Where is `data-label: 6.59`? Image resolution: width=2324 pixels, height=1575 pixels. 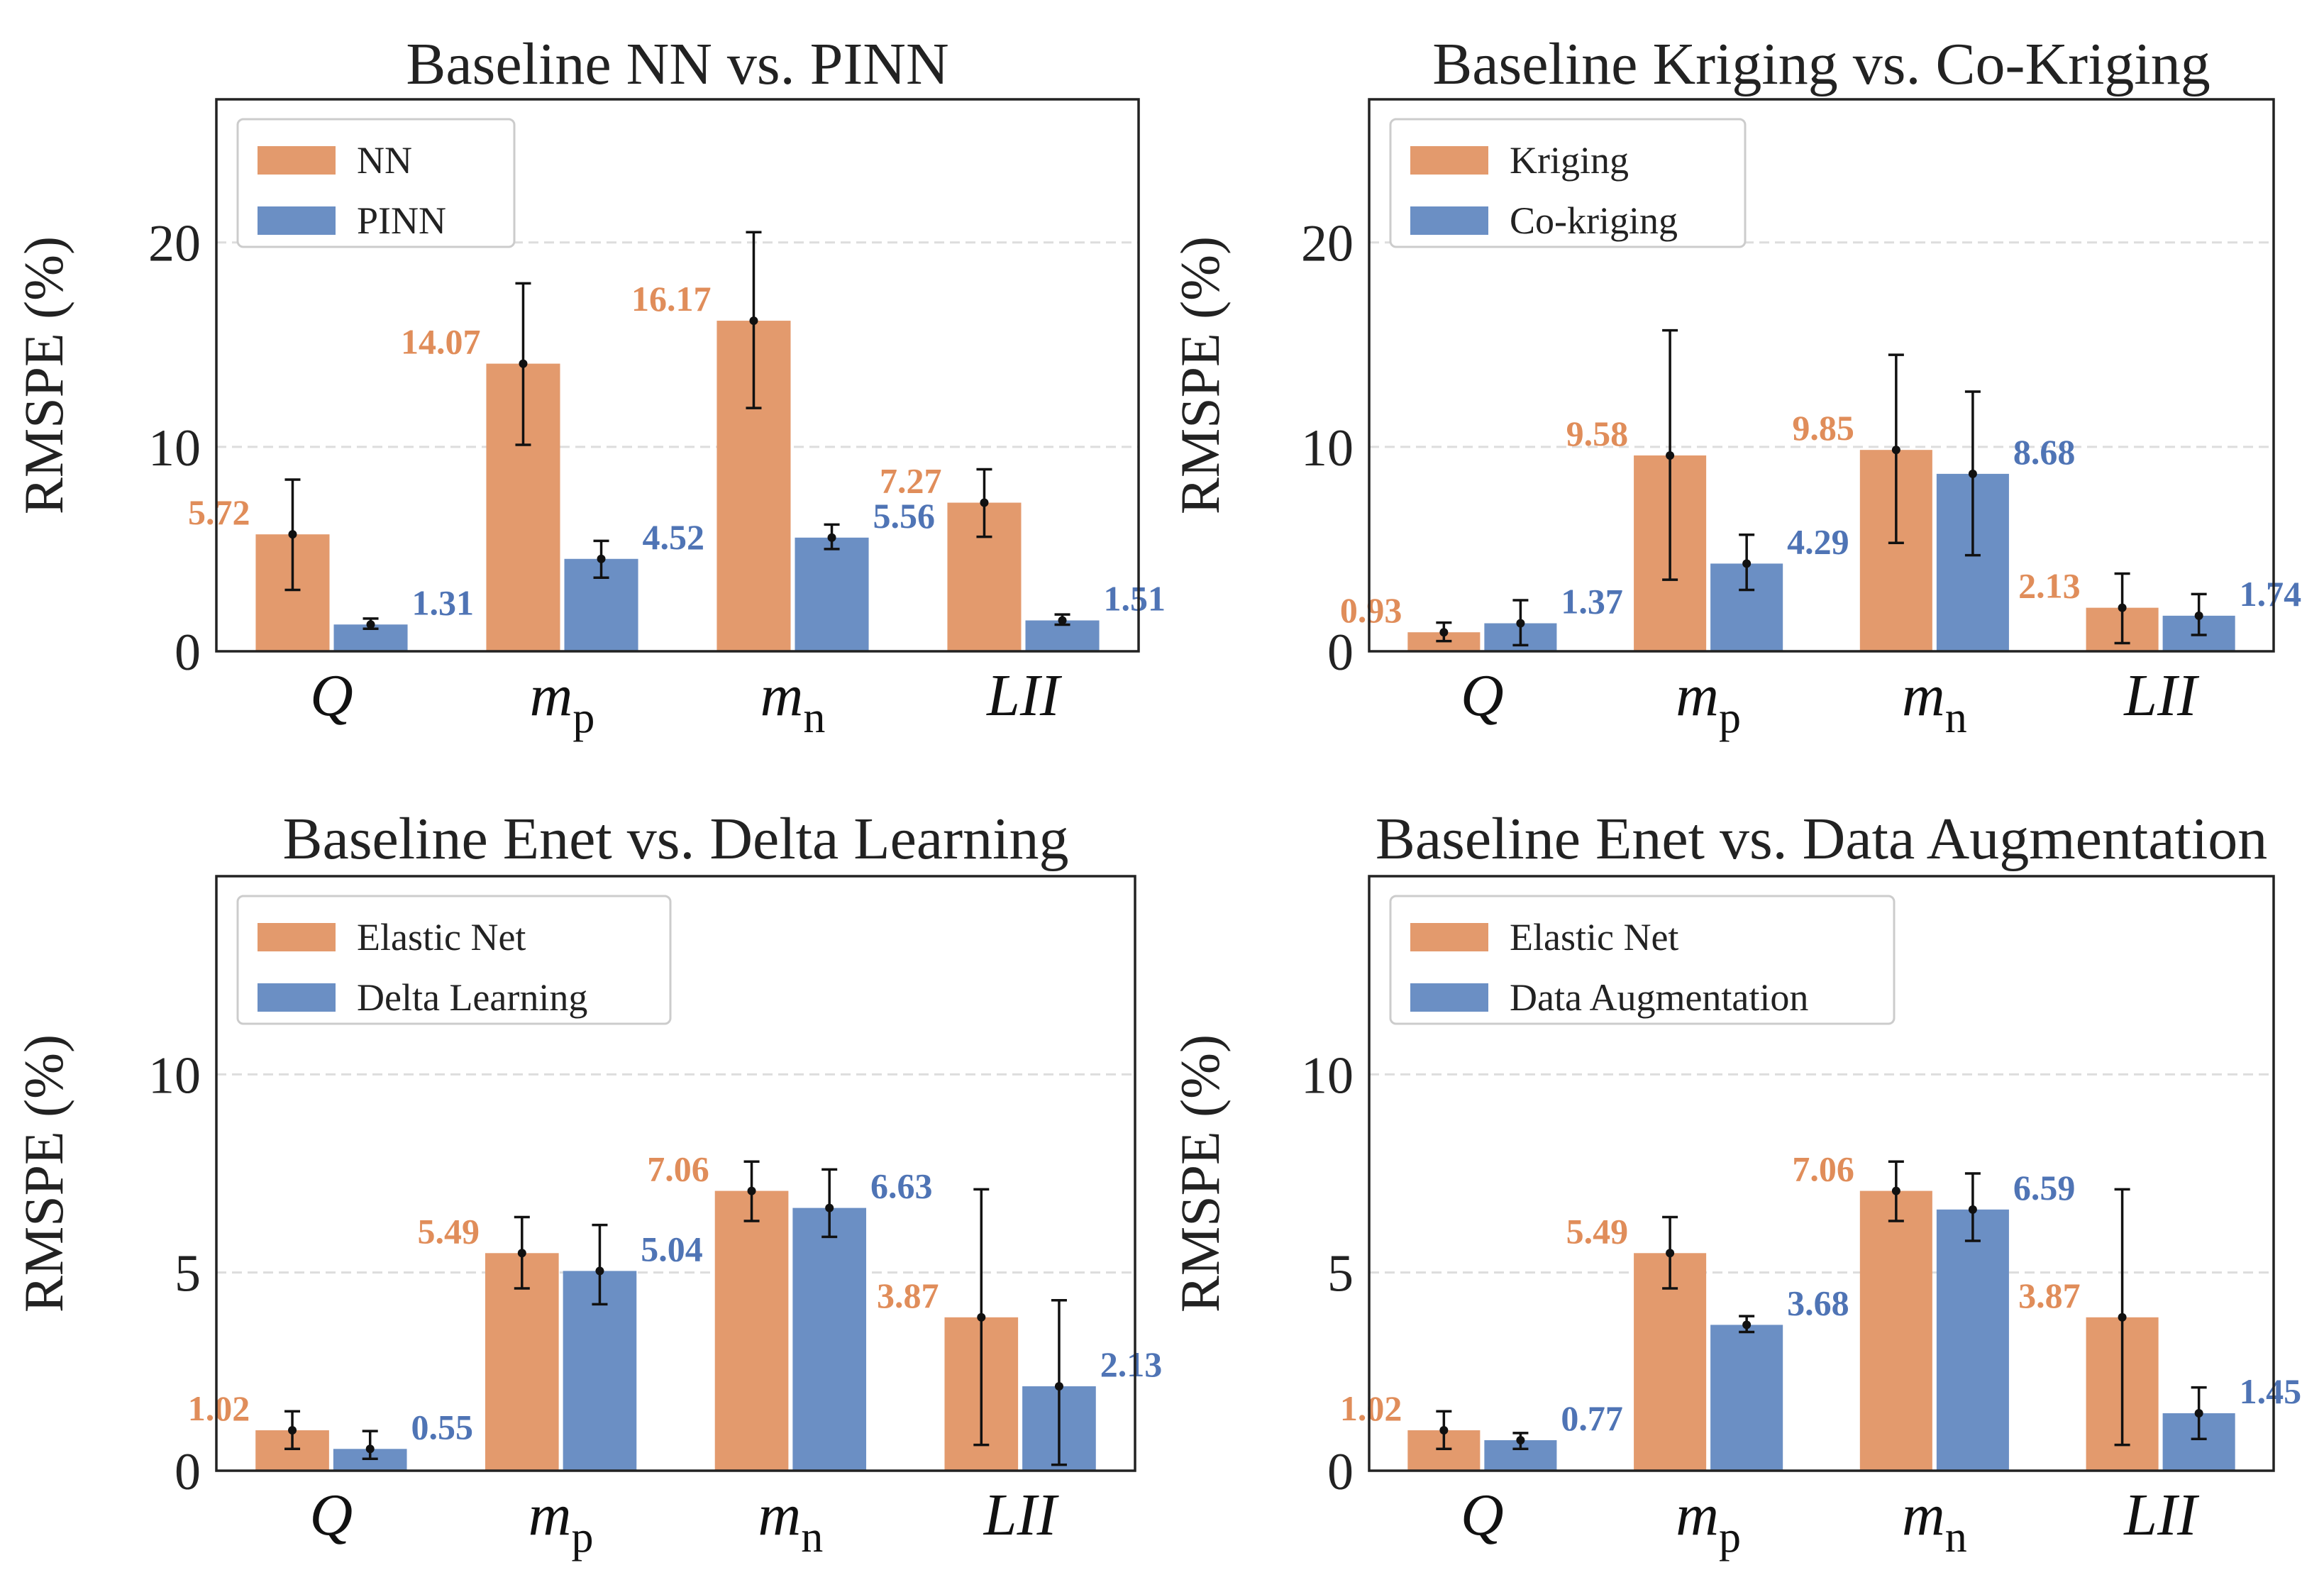
data-label: 6.59 is located at coordinates (2044, 1188).